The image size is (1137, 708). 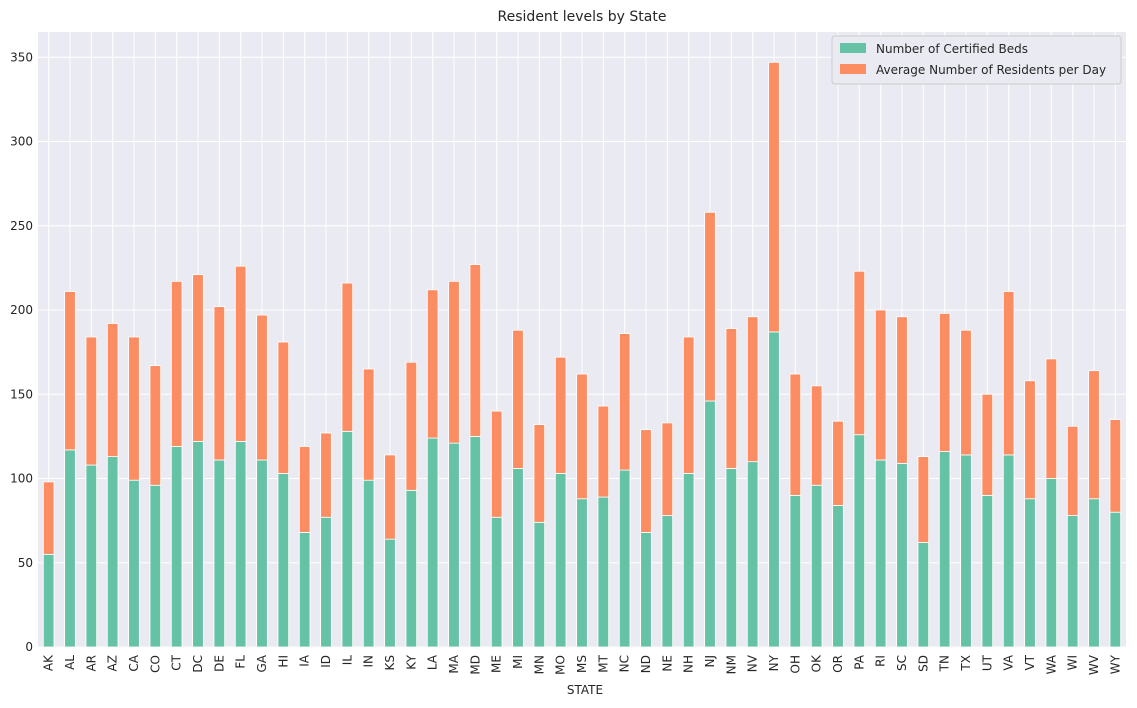 What do you see at coordinates (198, 664) in the screenshot?
I see `x-tick-label: DC` at bounding box center [198, 664].